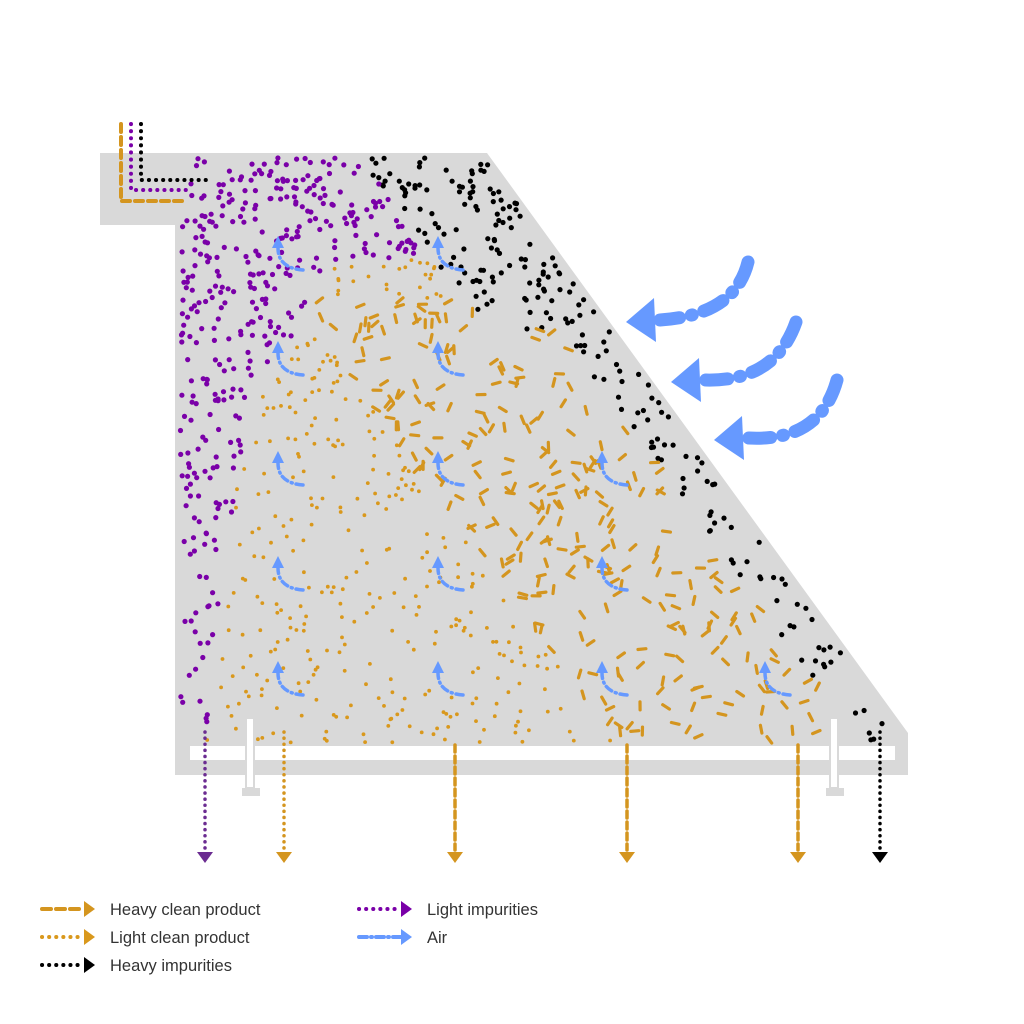 The height and width of the screenshot is (1024, 1024). Describe the element at coordinates (704, 291) in the screenshot. I see `air-inlet-arrow` at that location.